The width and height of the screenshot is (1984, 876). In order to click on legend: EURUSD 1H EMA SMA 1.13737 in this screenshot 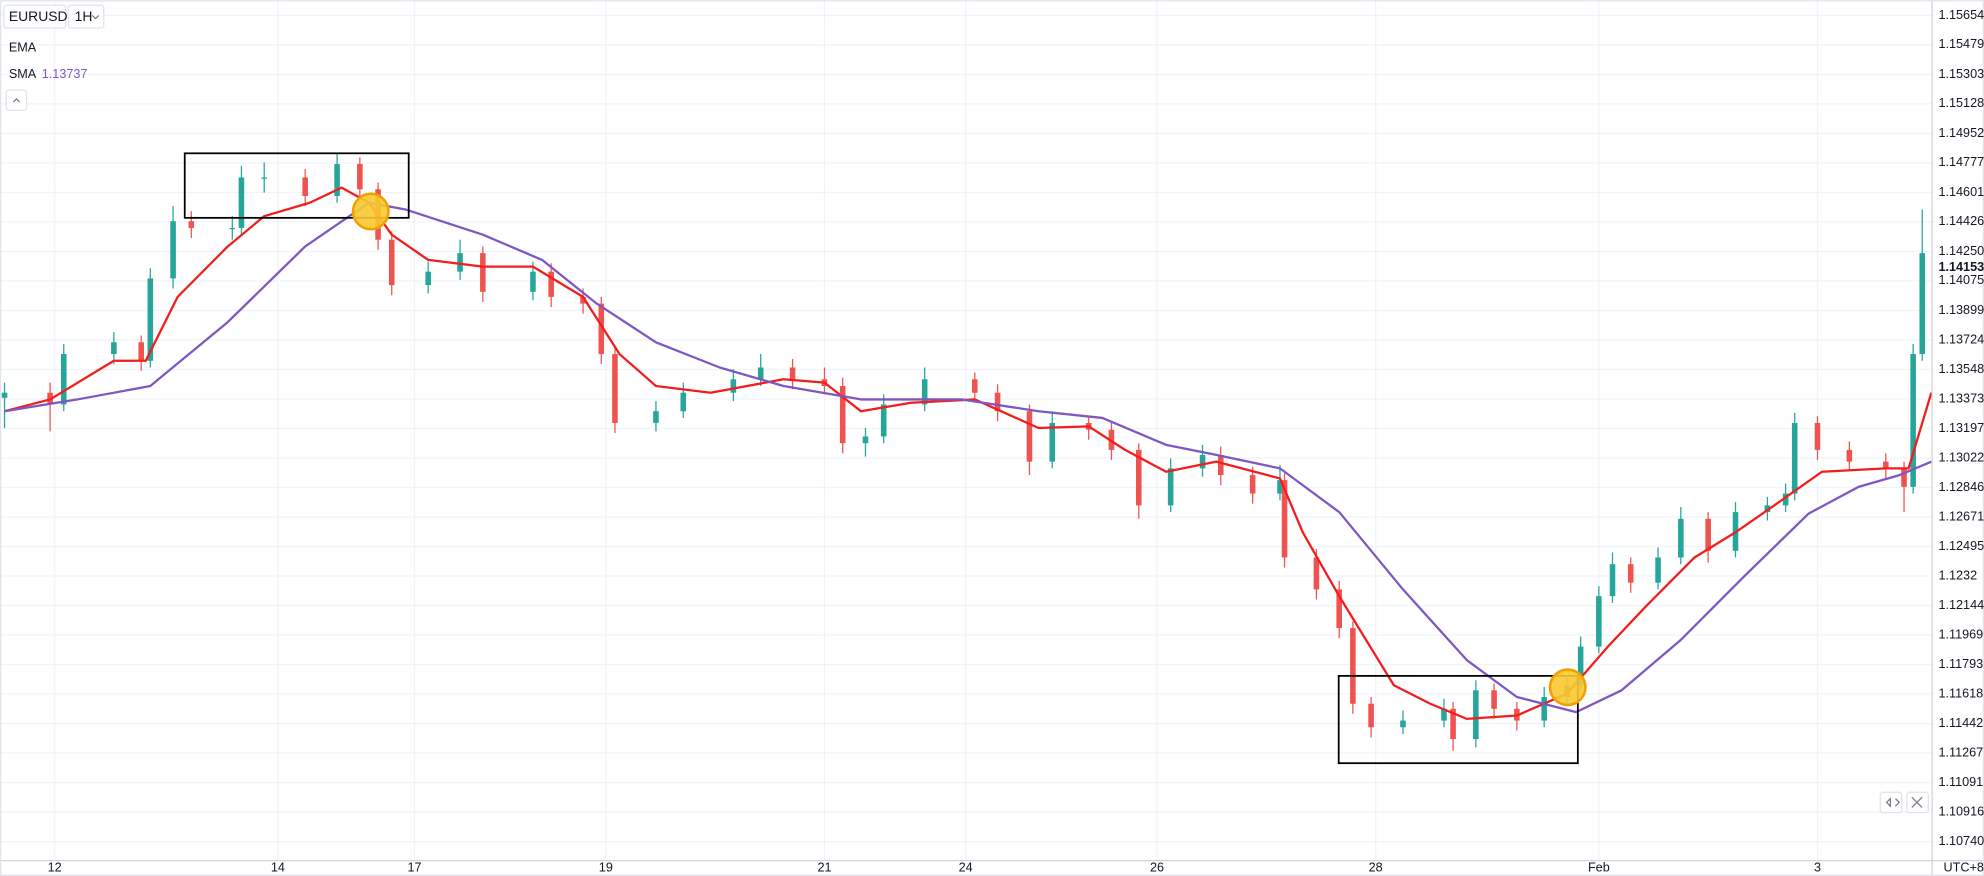, I will do `click(54, 57)`.